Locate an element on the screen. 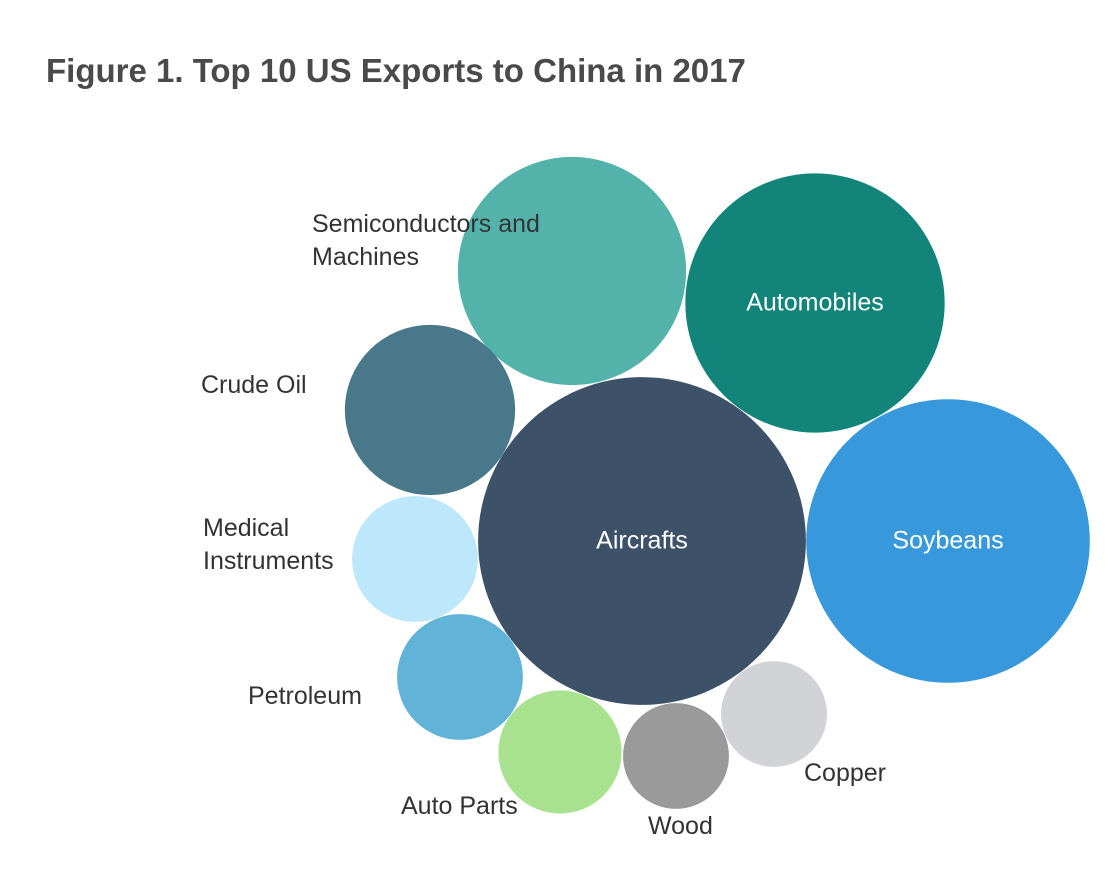 This screenshot has height=894, width=1110. bubble-label: Copper is located at coordinates (845, 773).